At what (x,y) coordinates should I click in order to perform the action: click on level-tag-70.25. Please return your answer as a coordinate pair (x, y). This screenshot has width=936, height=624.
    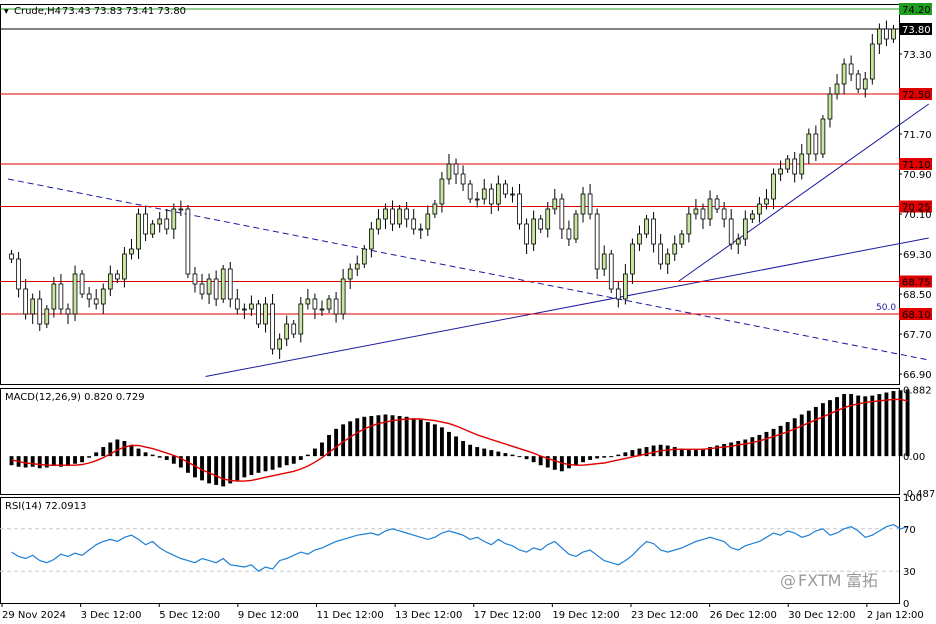
    Looking at the image, I should click on (915, 206).